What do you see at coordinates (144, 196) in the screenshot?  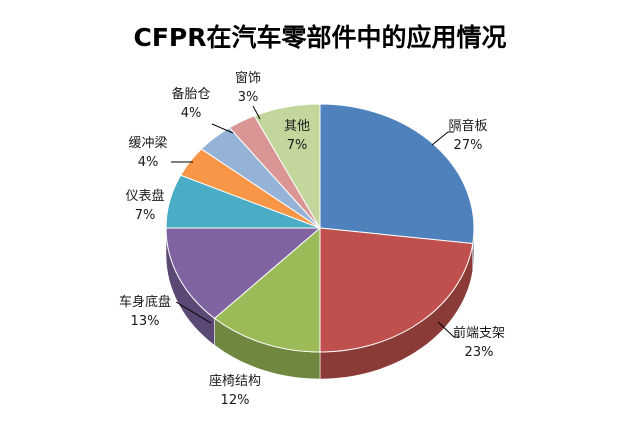 I see `slice-name-4: 仪表盘` at bounding box center [144, 196].